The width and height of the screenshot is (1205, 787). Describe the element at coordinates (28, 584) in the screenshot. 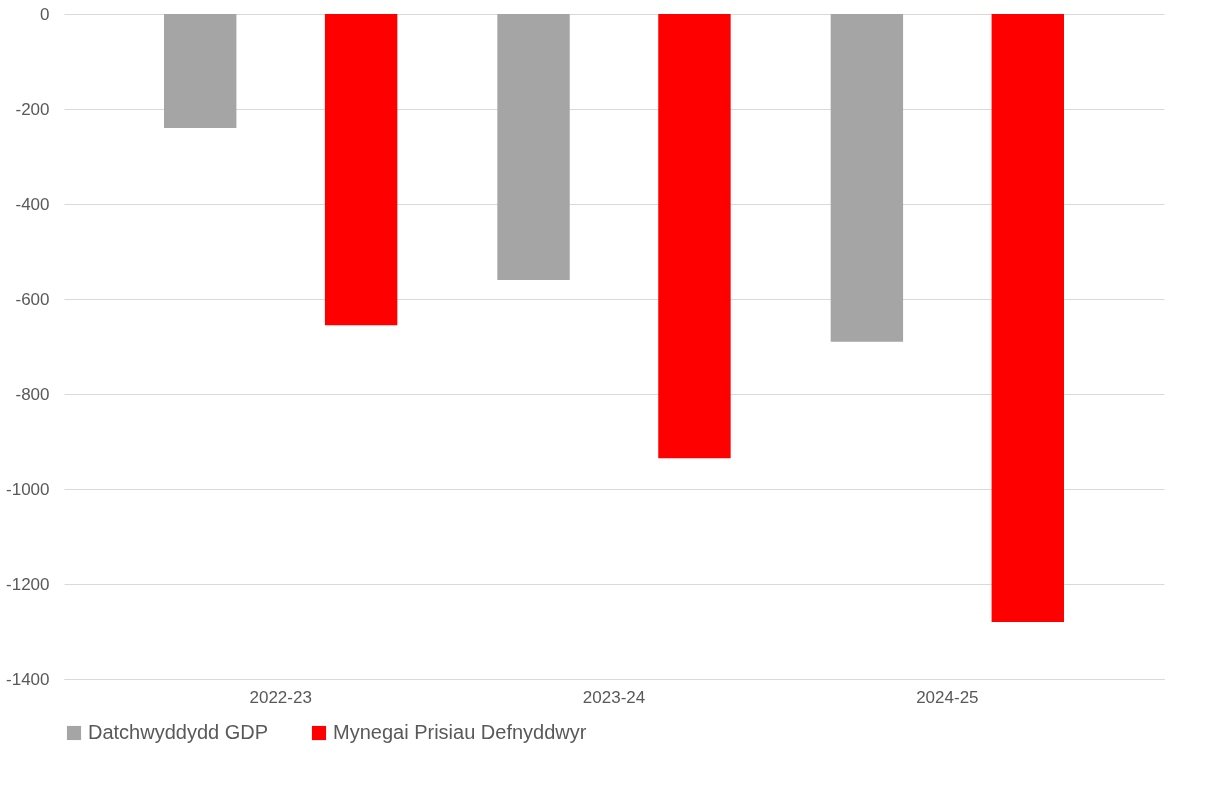

I see `y-tick-label: -1200` at that location.